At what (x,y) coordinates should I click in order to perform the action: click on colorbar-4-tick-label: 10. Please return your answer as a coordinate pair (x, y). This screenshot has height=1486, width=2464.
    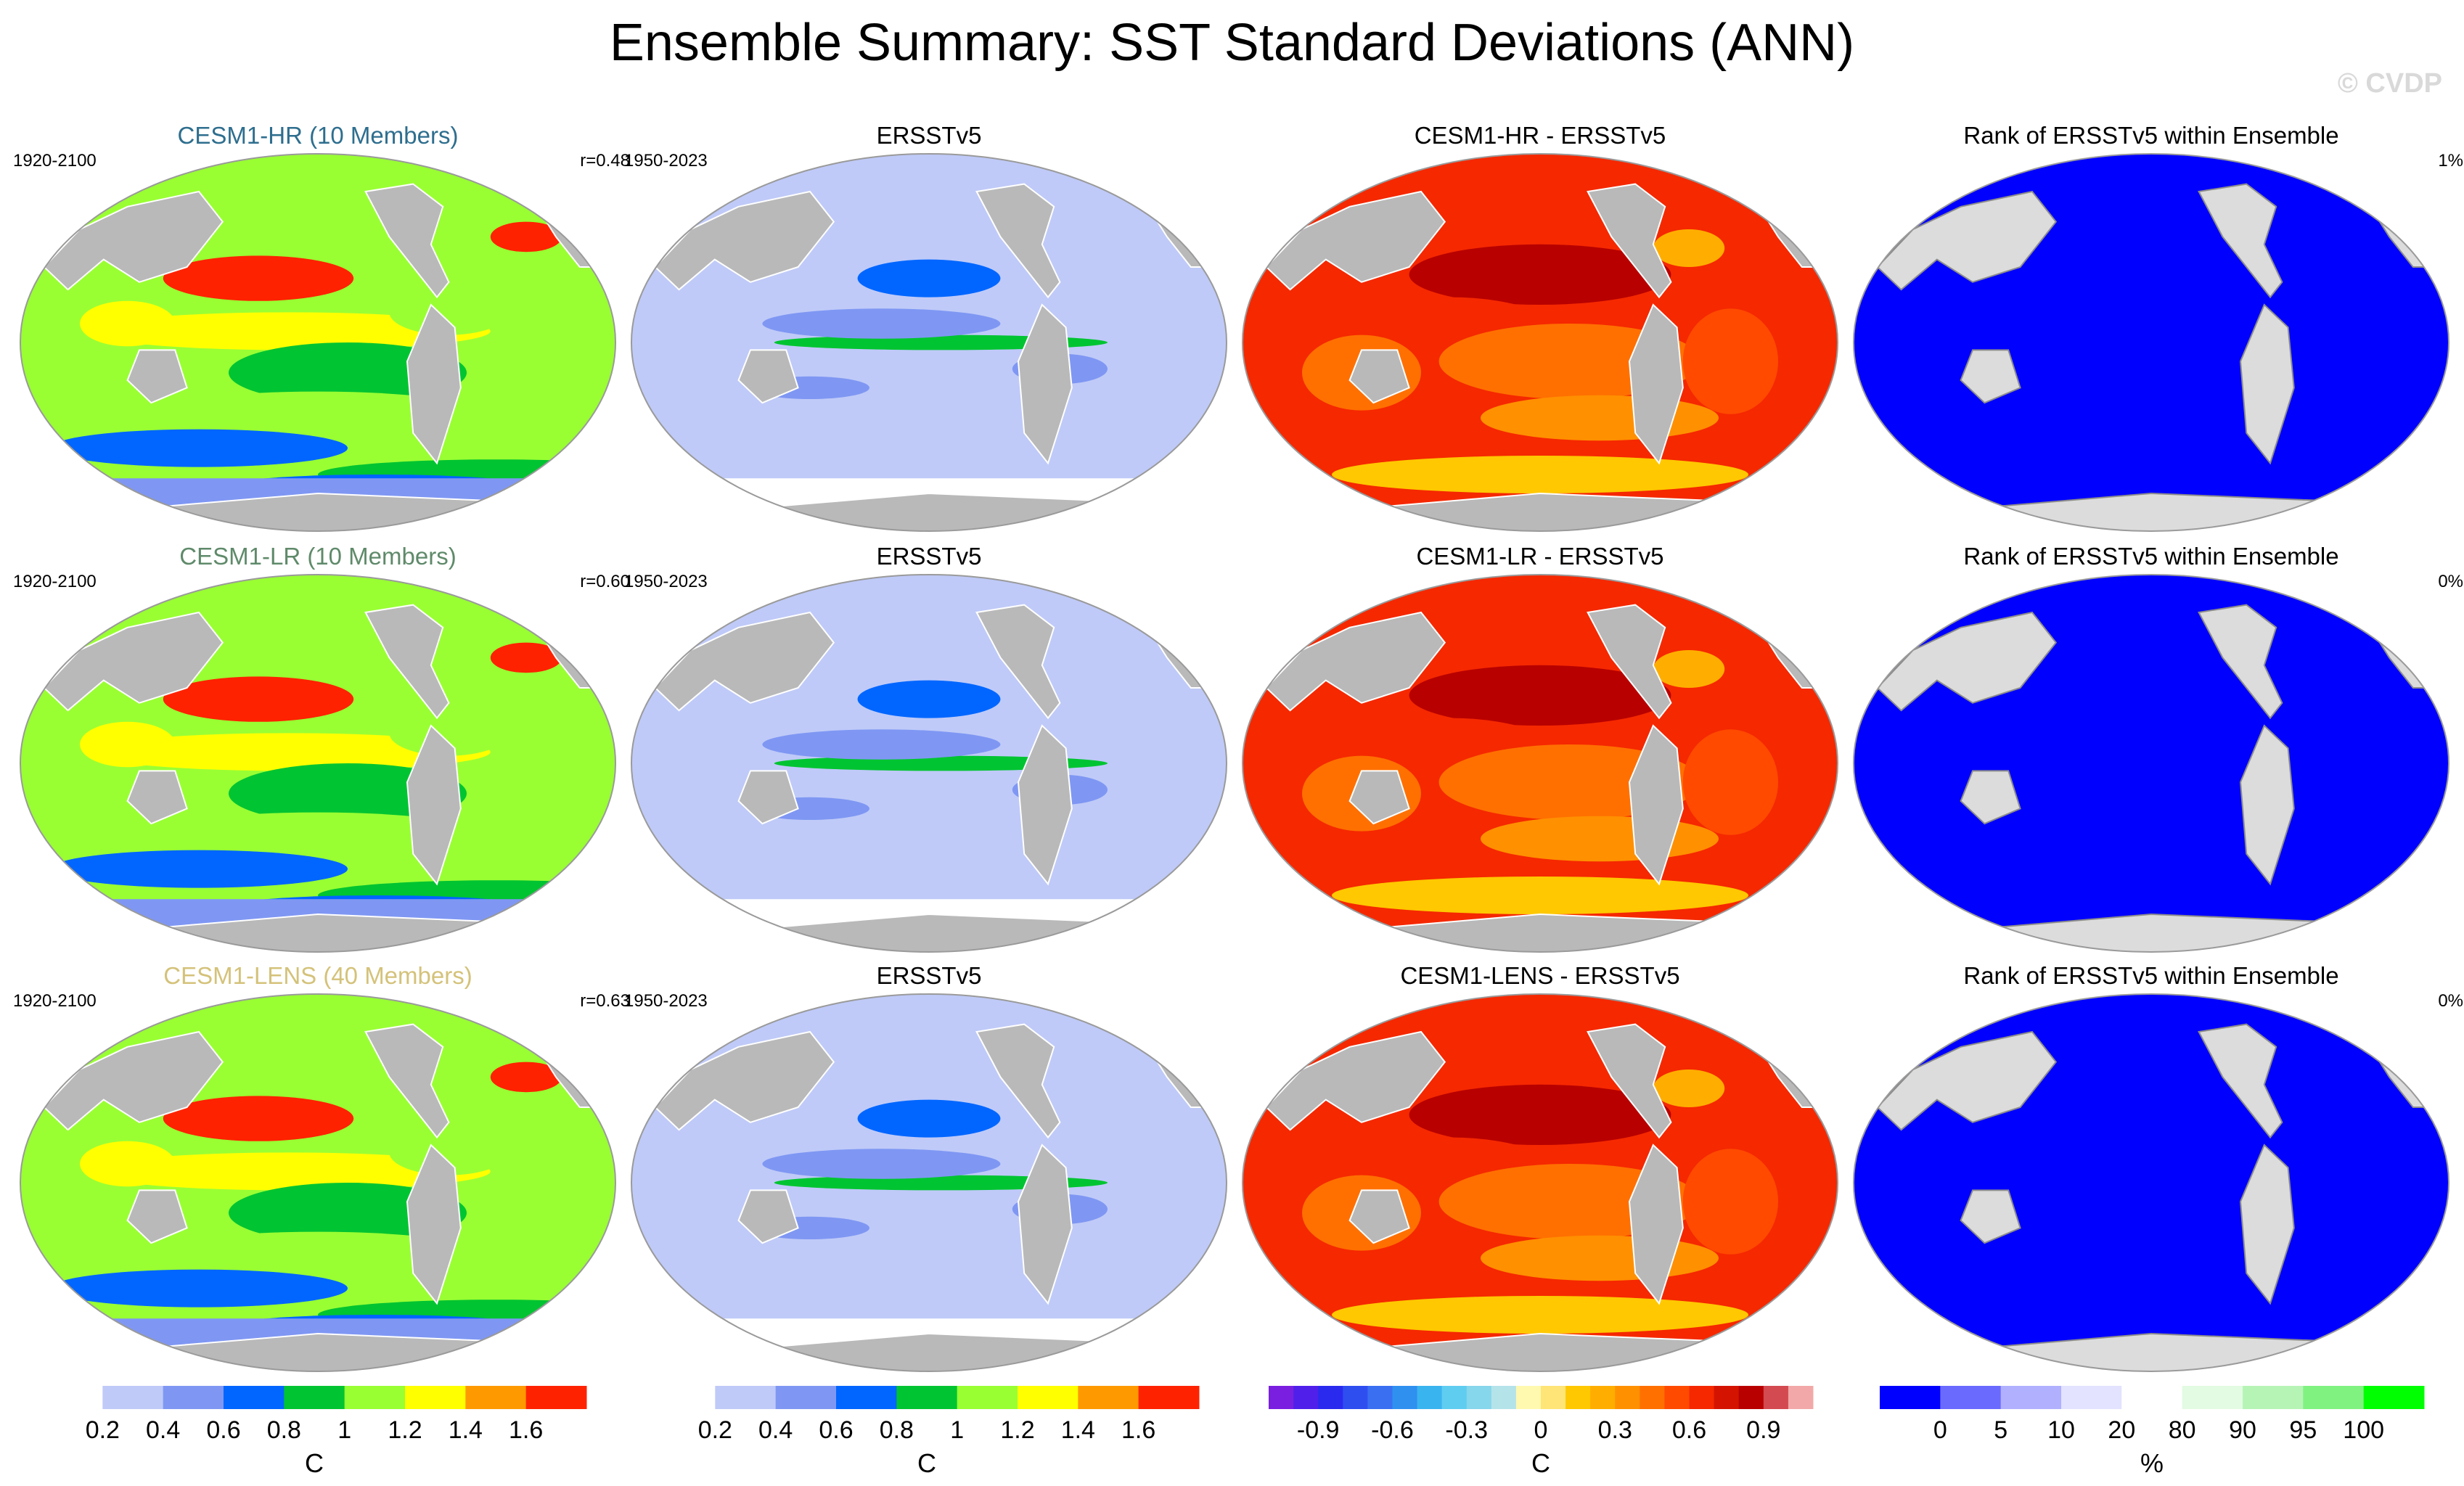
    Looking at the image, I should click on (2061, 1430).